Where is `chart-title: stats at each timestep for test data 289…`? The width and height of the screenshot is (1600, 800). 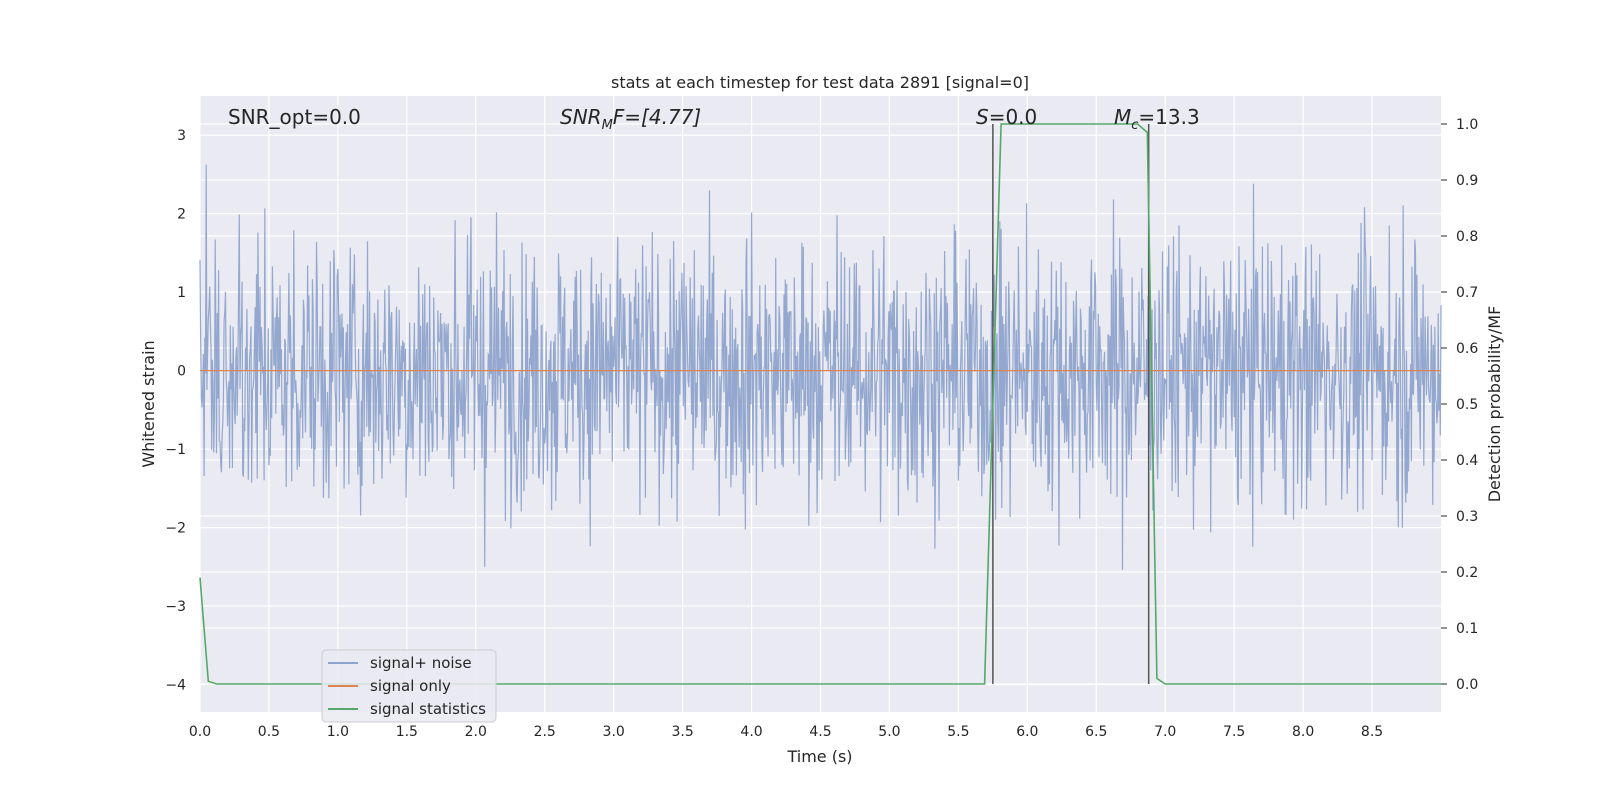 chart-title: stats at each timestep for test data 289… is located at coordinates (820, 82).